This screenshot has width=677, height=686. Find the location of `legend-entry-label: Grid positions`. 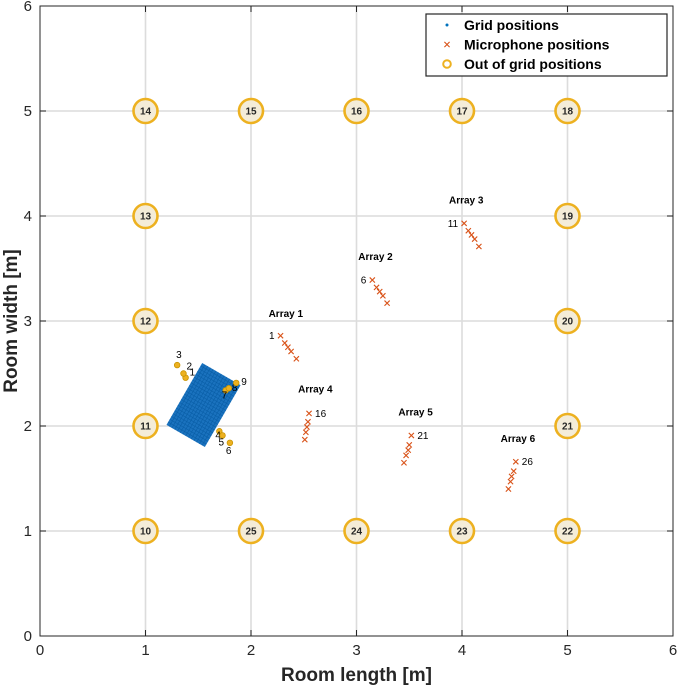

legend-entry-label: Grid positions is located at coordinates (511, 25).